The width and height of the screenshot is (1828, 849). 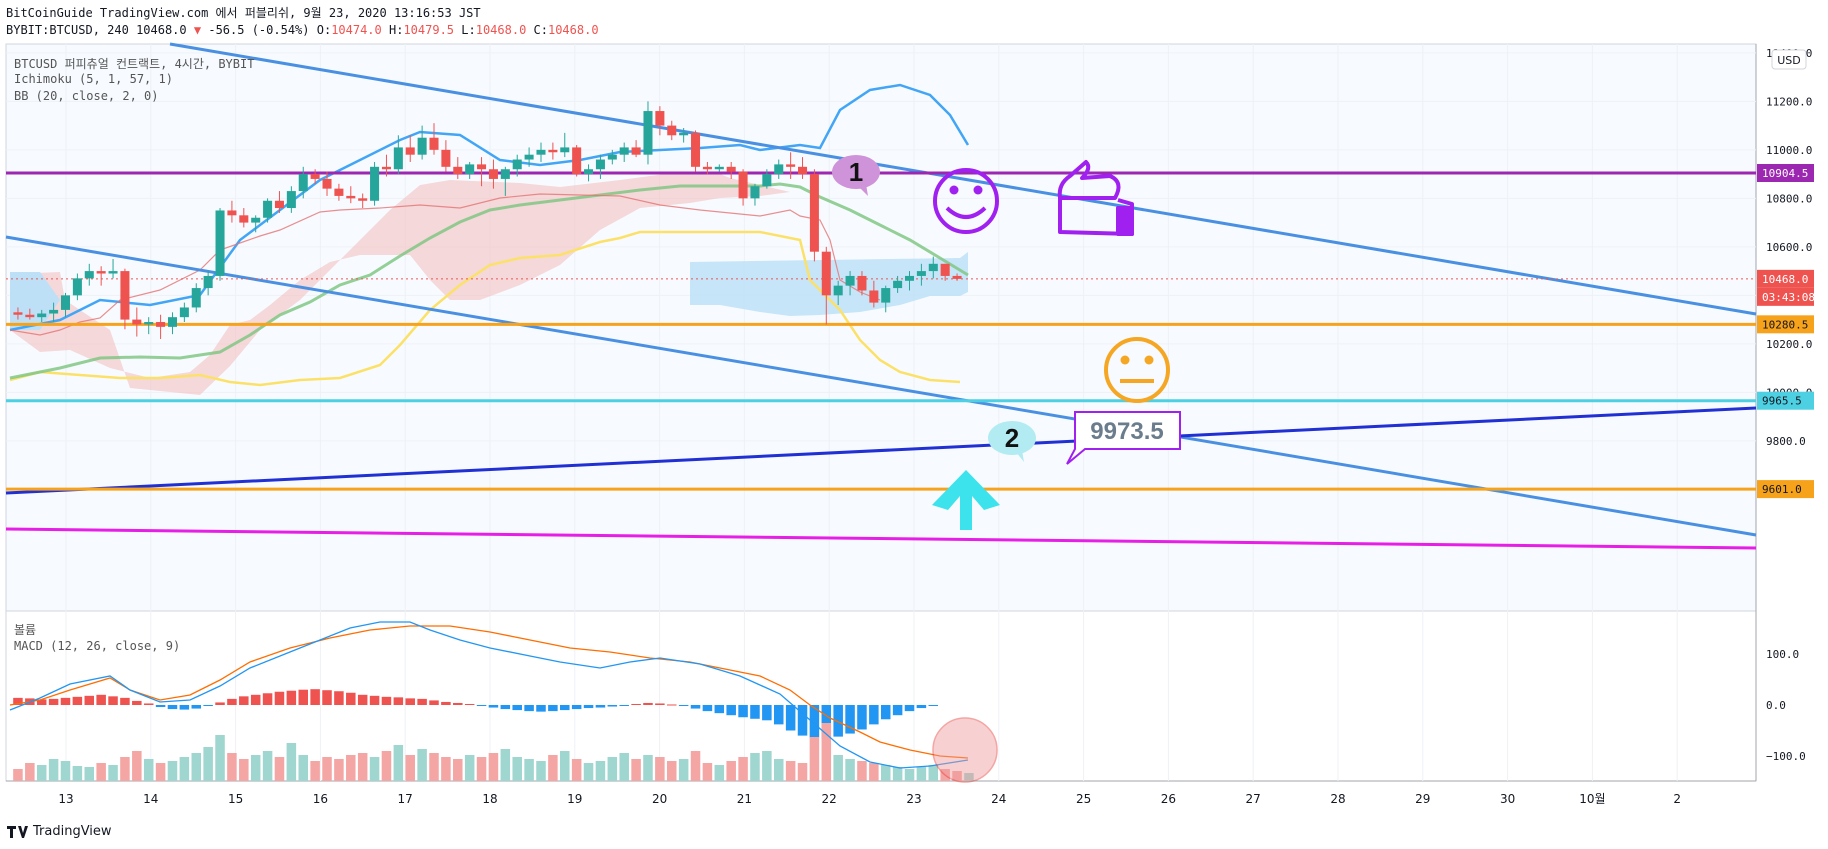 I want to click on time-axis: 13 14 15 16 17 18 19 20 21 22 23 24 25 26 27 28 29 30 10월 2, so click(x=869, y=799).